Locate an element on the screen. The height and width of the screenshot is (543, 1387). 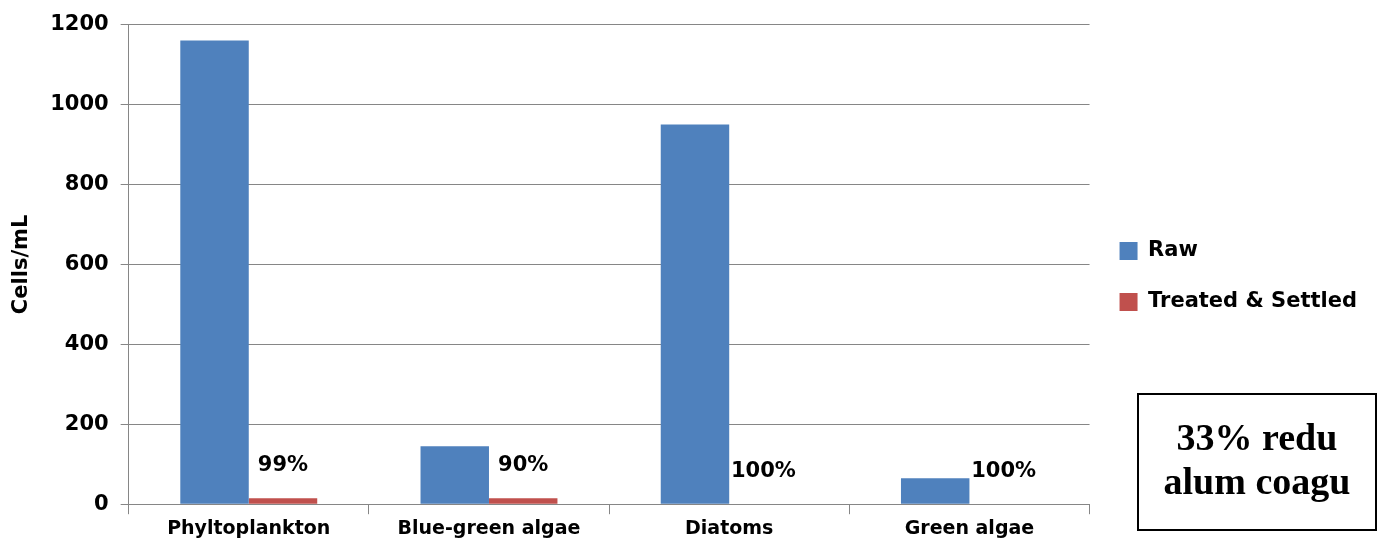
y-tick-label: 0 is located at coordinates (101, 502).